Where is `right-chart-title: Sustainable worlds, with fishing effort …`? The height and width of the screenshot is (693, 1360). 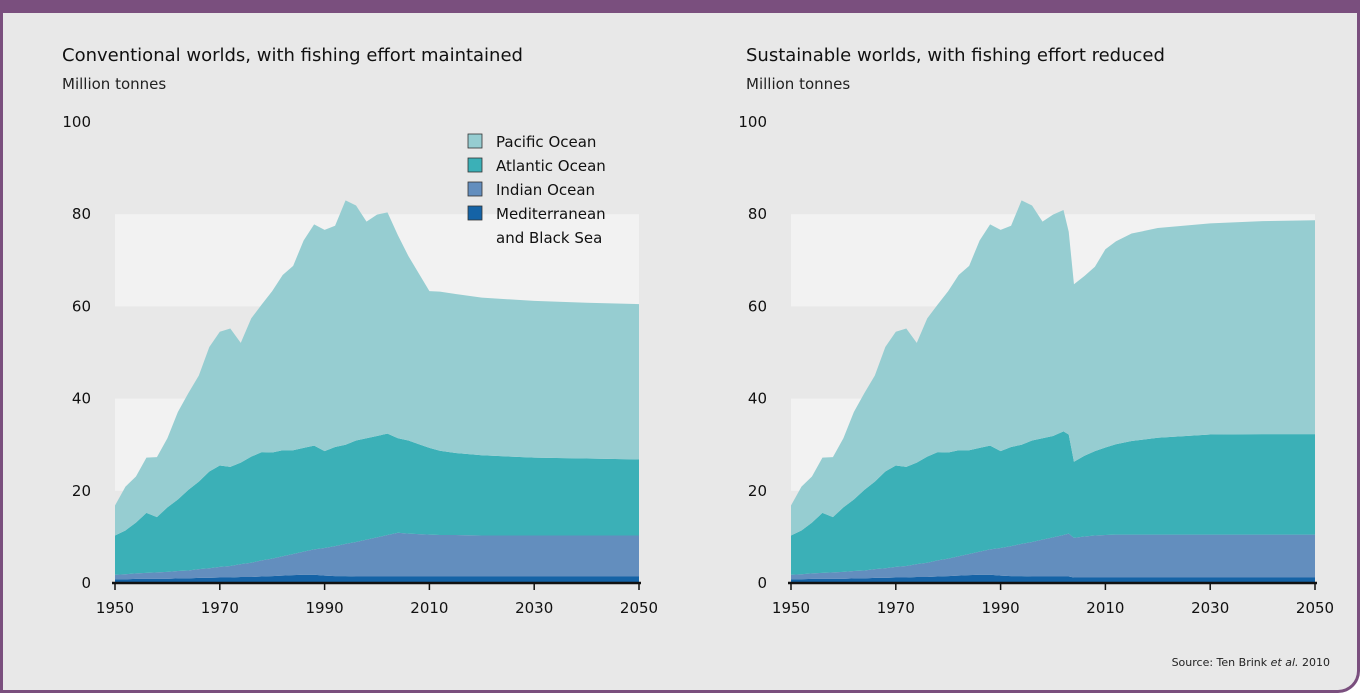 right-chart-title: Sustainable worlds, with fishing effort … is located at coordinates (955, 55).